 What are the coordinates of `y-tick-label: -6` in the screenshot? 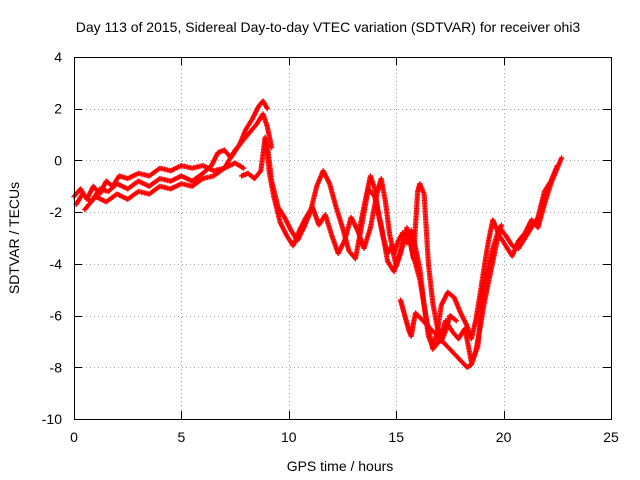 It's located at (56, 316).